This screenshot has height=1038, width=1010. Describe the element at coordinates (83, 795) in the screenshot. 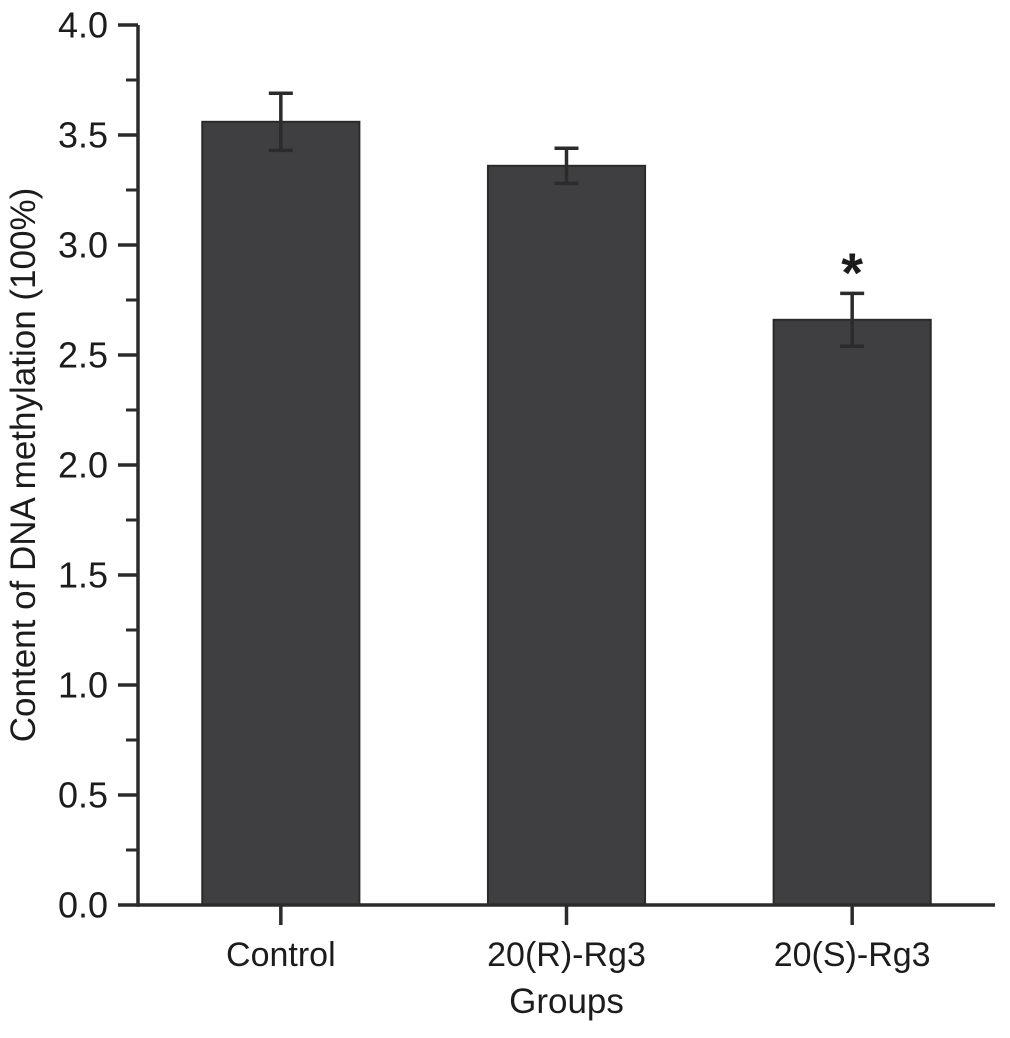

I see `y-tick-label: 0.5` at that location.